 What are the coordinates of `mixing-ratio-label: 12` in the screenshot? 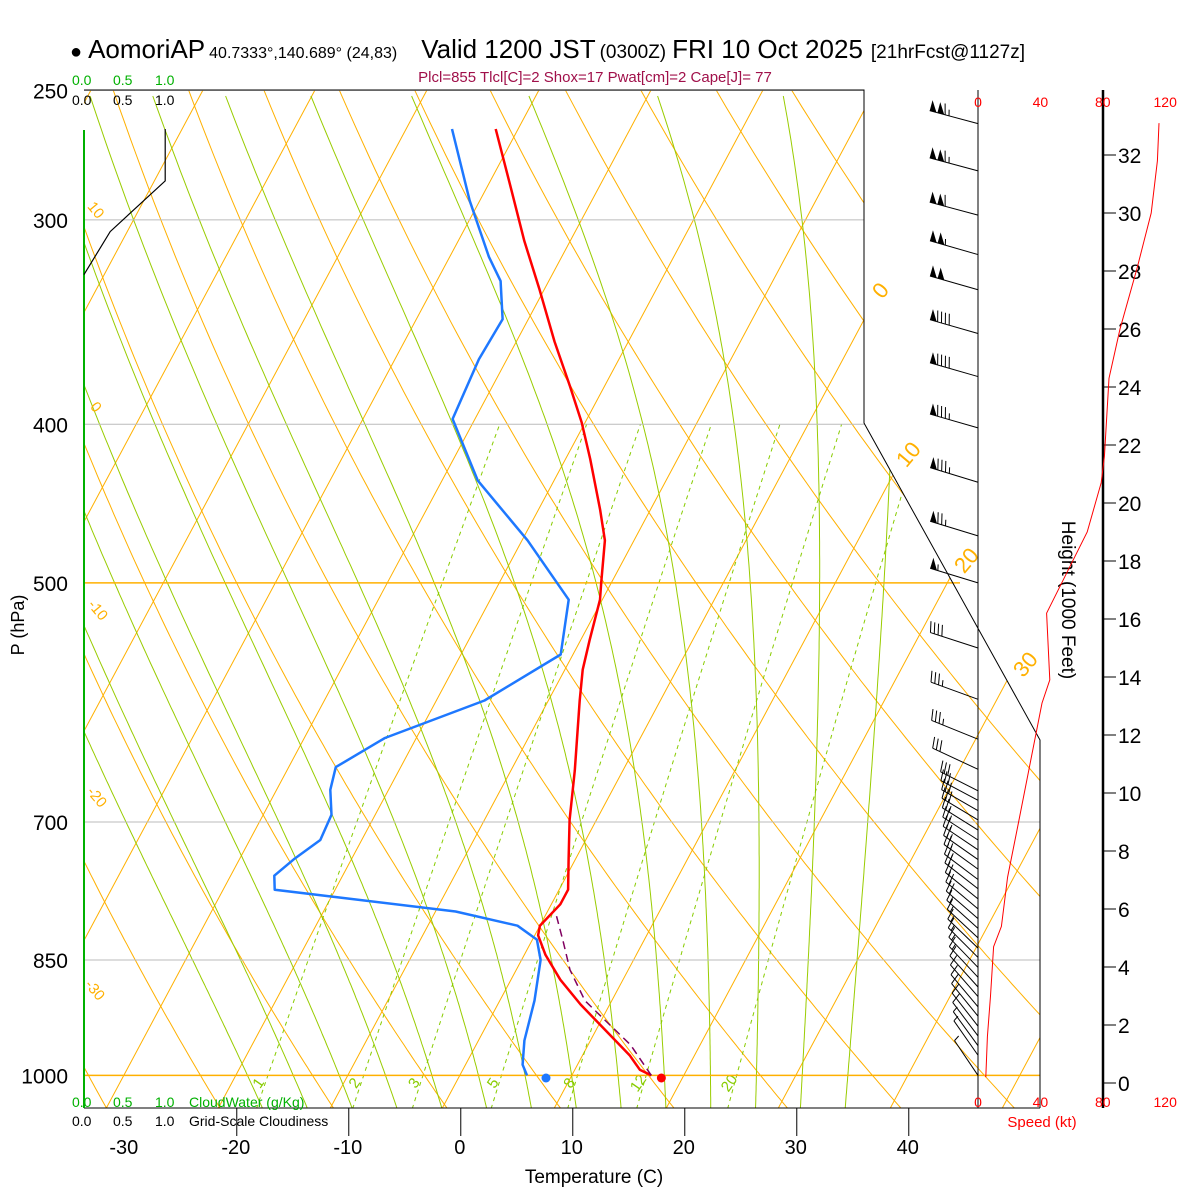 It's located at (638, 1083).